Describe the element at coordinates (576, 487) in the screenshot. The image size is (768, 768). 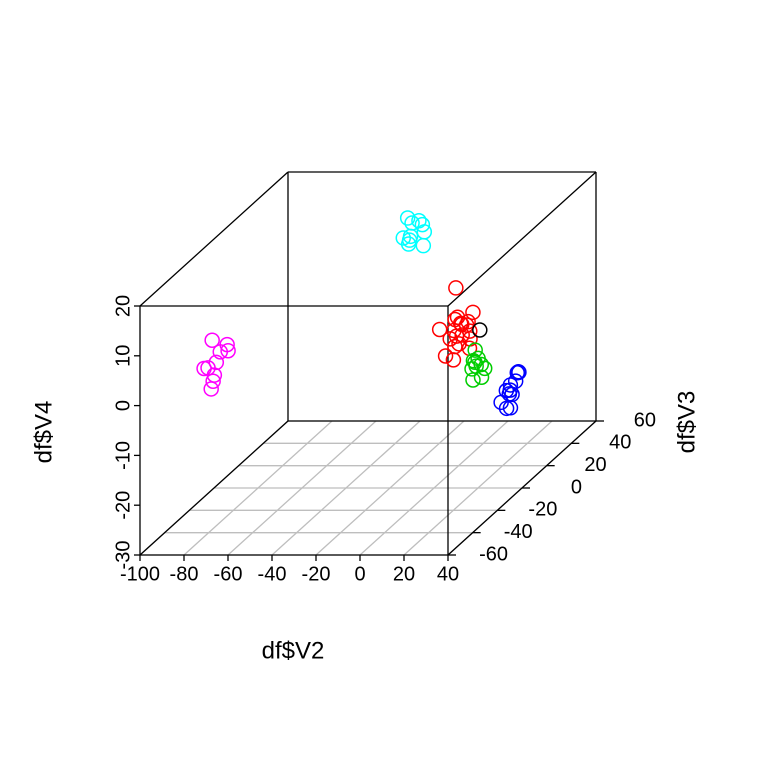
I see `y-tick-label: 0` at that location.